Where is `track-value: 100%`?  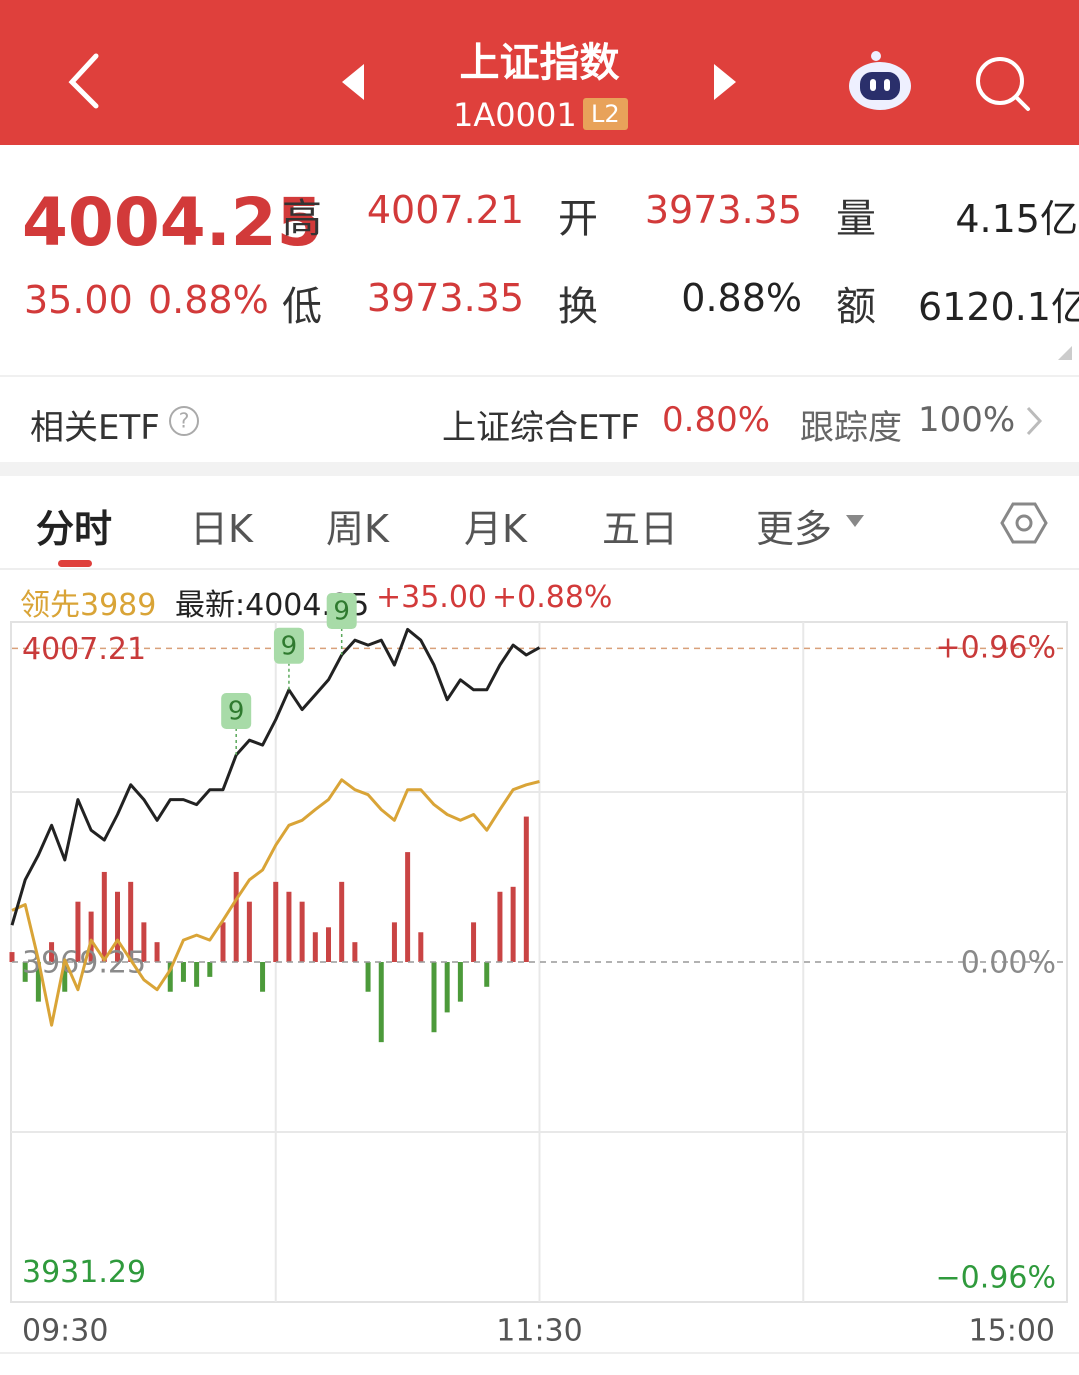 track-value: 100% is located at coordinates (967, 420).